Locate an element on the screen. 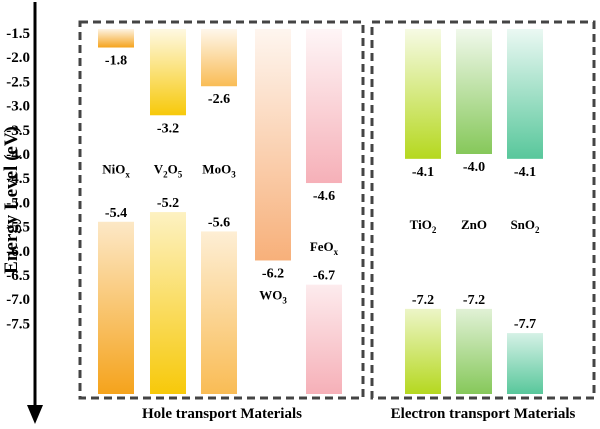 The height and width of the screenshot is (429, 600). y-tick-label: -2.0 is located at coordinates (18, 58).